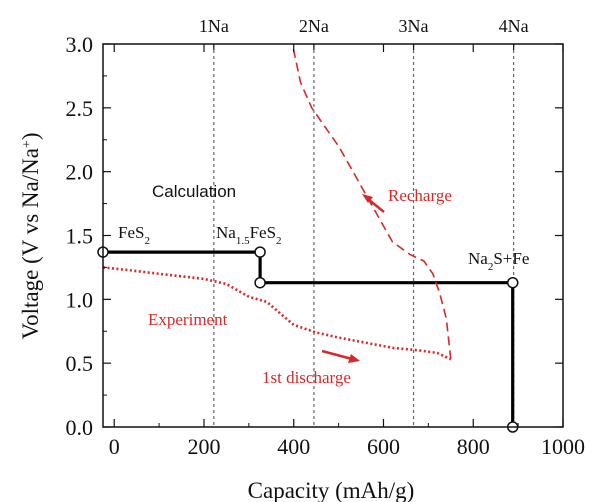  Describe the element at coordinates (331, 490) in the screenshot. I see `x-axis-title: Capacity (mAh/g)` at that location.